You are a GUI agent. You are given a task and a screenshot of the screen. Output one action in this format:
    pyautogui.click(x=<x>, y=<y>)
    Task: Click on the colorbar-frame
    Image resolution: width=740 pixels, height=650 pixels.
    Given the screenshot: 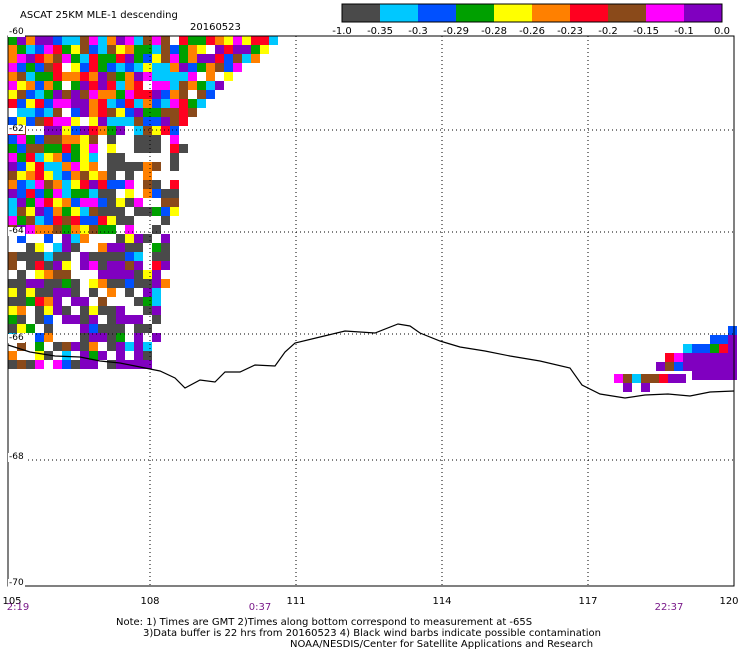 What is the action you would take?
    pyautogui.click(x=532, y=13)
    